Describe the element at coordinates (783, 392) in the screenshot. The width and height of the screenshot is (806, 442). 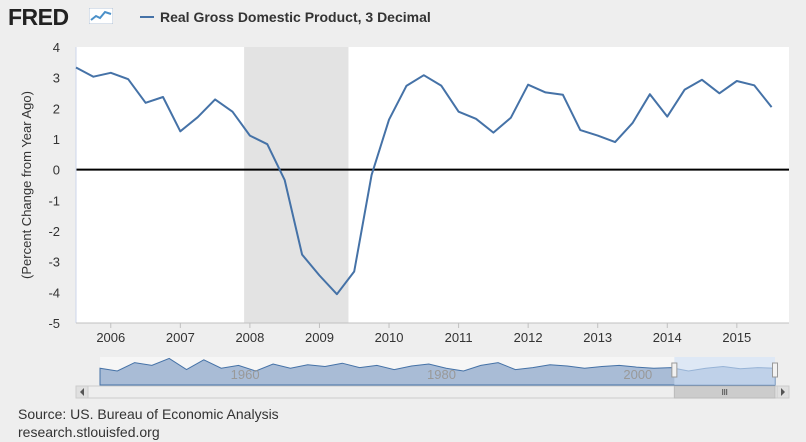
I see `chevron-right-icon` at that location.